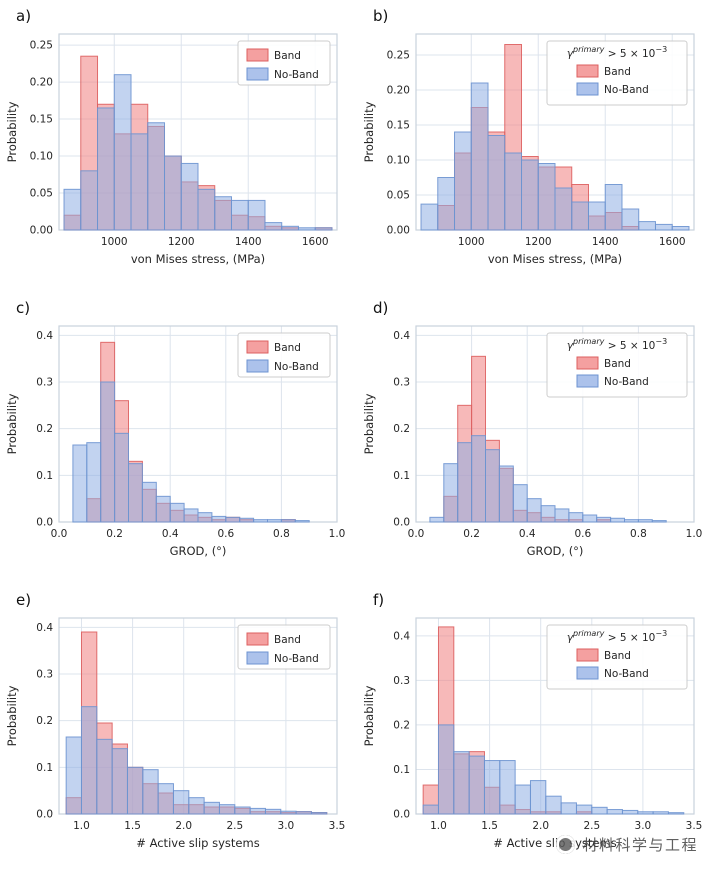 Image resolution: width=714 pixels, height=877 pixels. I want to click on subplot-label-d: d), so click(381, 308).